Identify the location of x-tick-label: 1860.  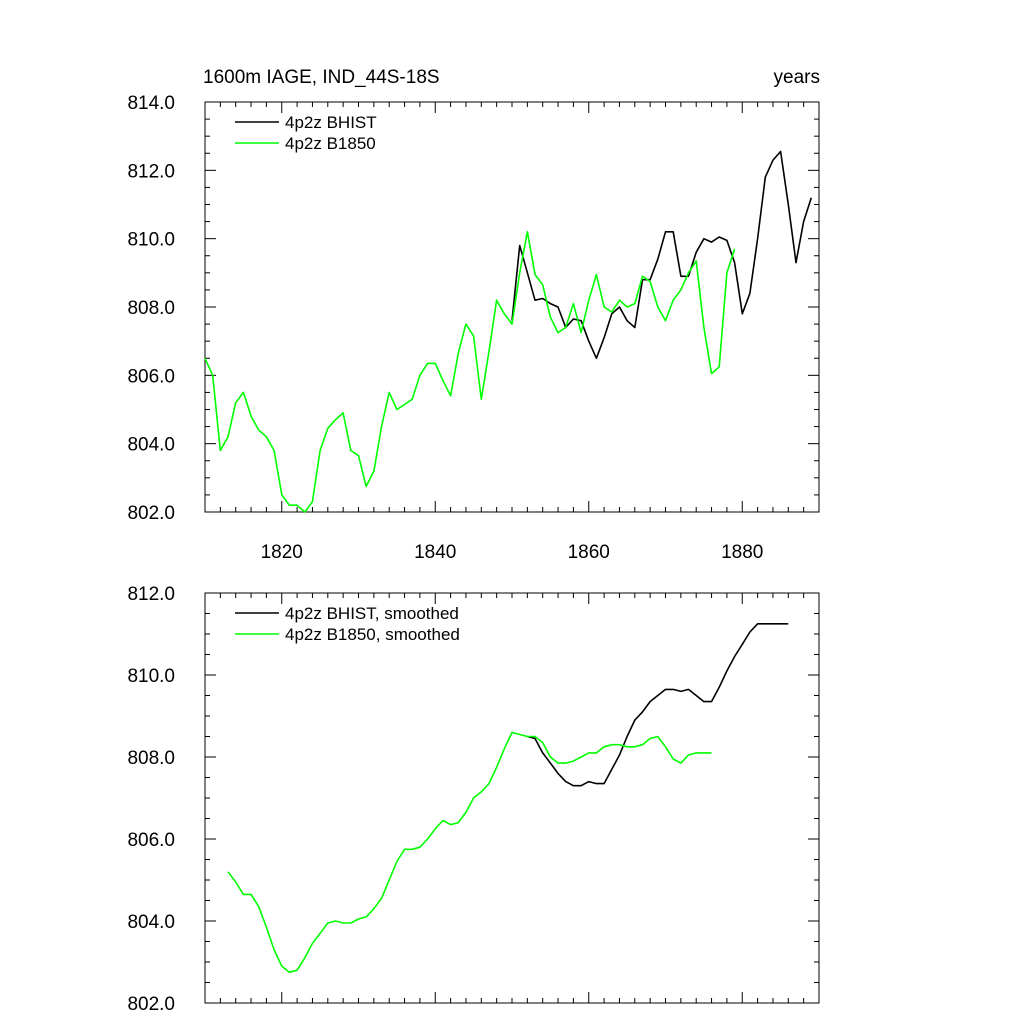
(589, 552).